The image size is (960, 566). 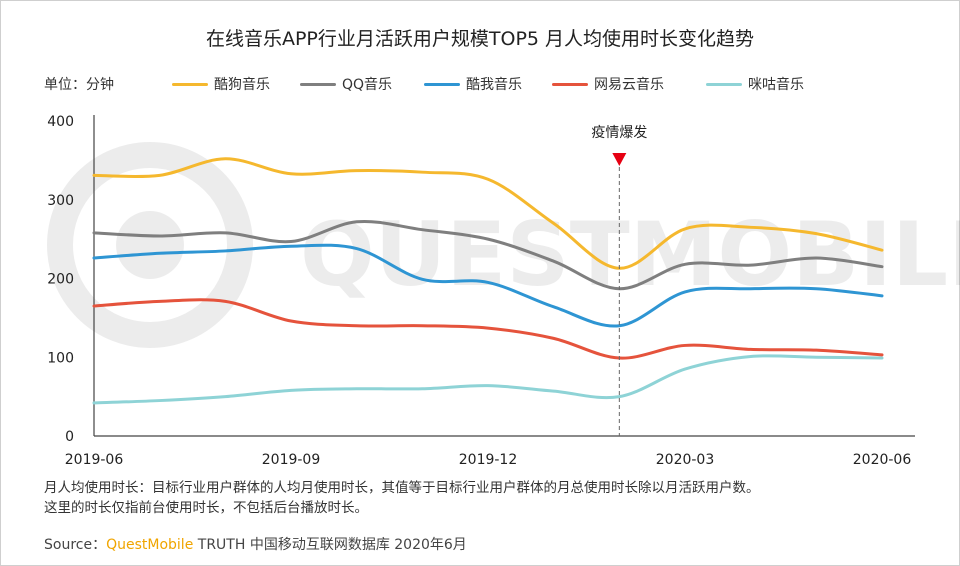 What do you see at coordinates (367, 85) in the screenshot?
I see `legend-label-qq: QQ音乐` at bounding box center [367, 85].